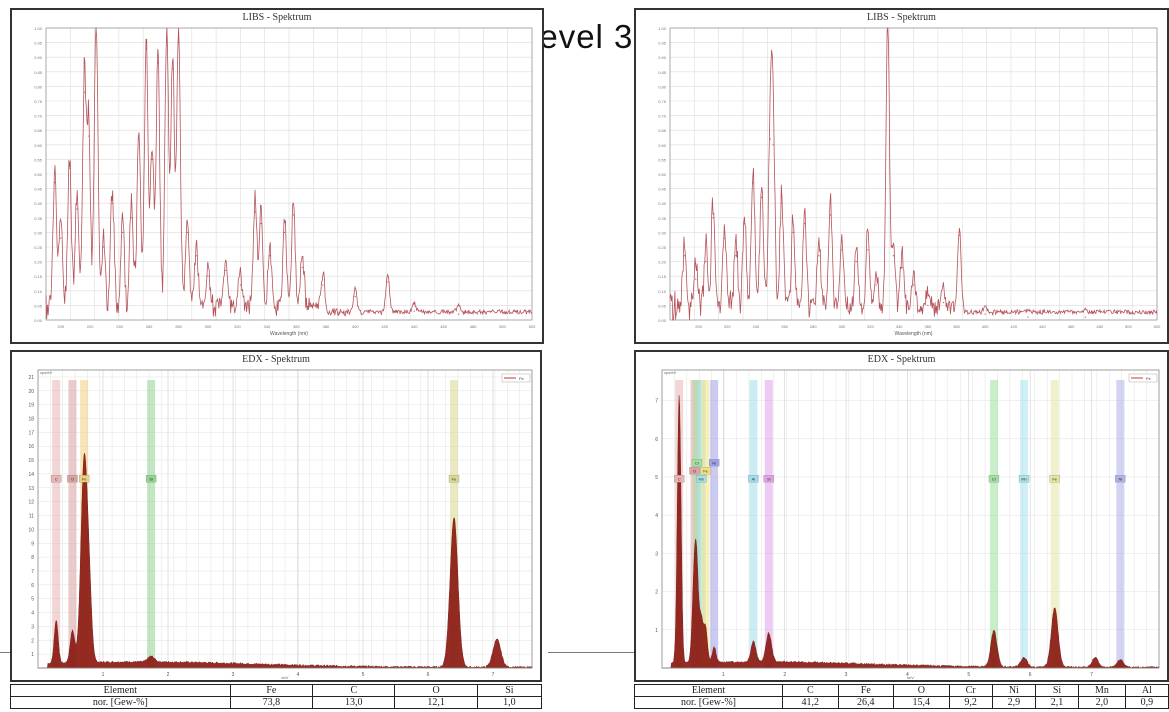  Describe the element at coordinates (901, 17) in the screenshot. I see `libs-right-title: LIBS - Spektrum` at that location.